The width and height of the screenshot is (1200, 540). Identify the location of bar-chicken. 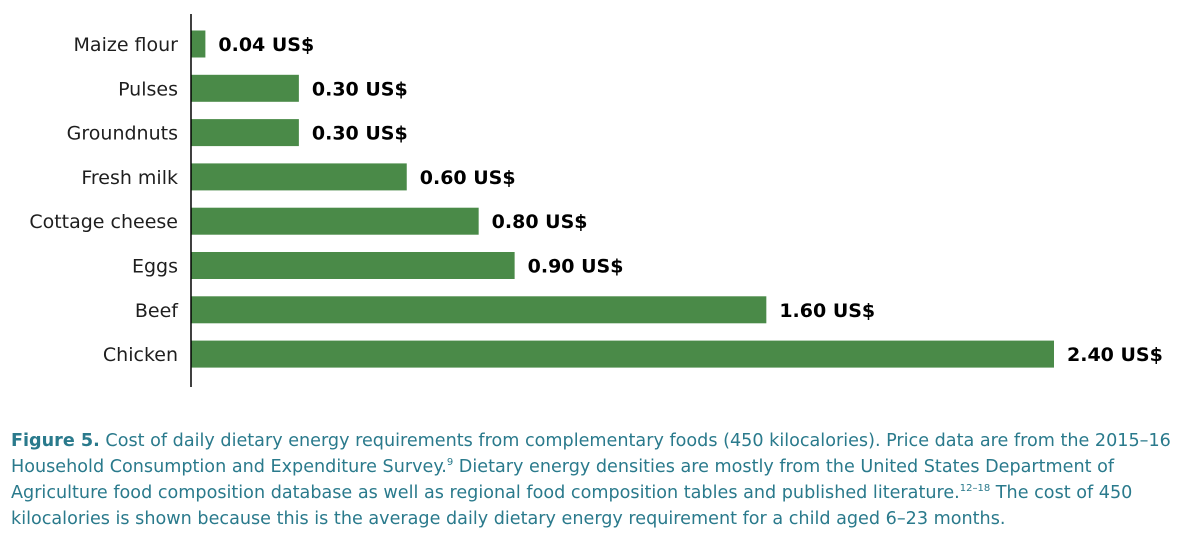
(622, 354).